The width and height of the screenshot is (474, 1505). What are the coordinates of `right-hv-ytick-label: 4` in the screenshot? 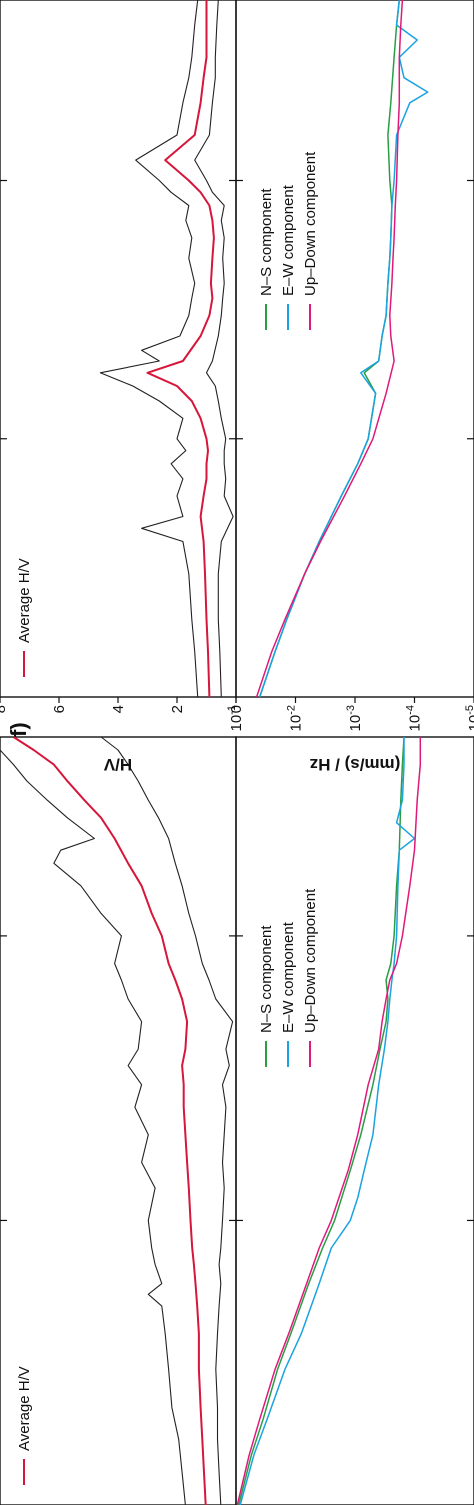 It's located at (118, 709).